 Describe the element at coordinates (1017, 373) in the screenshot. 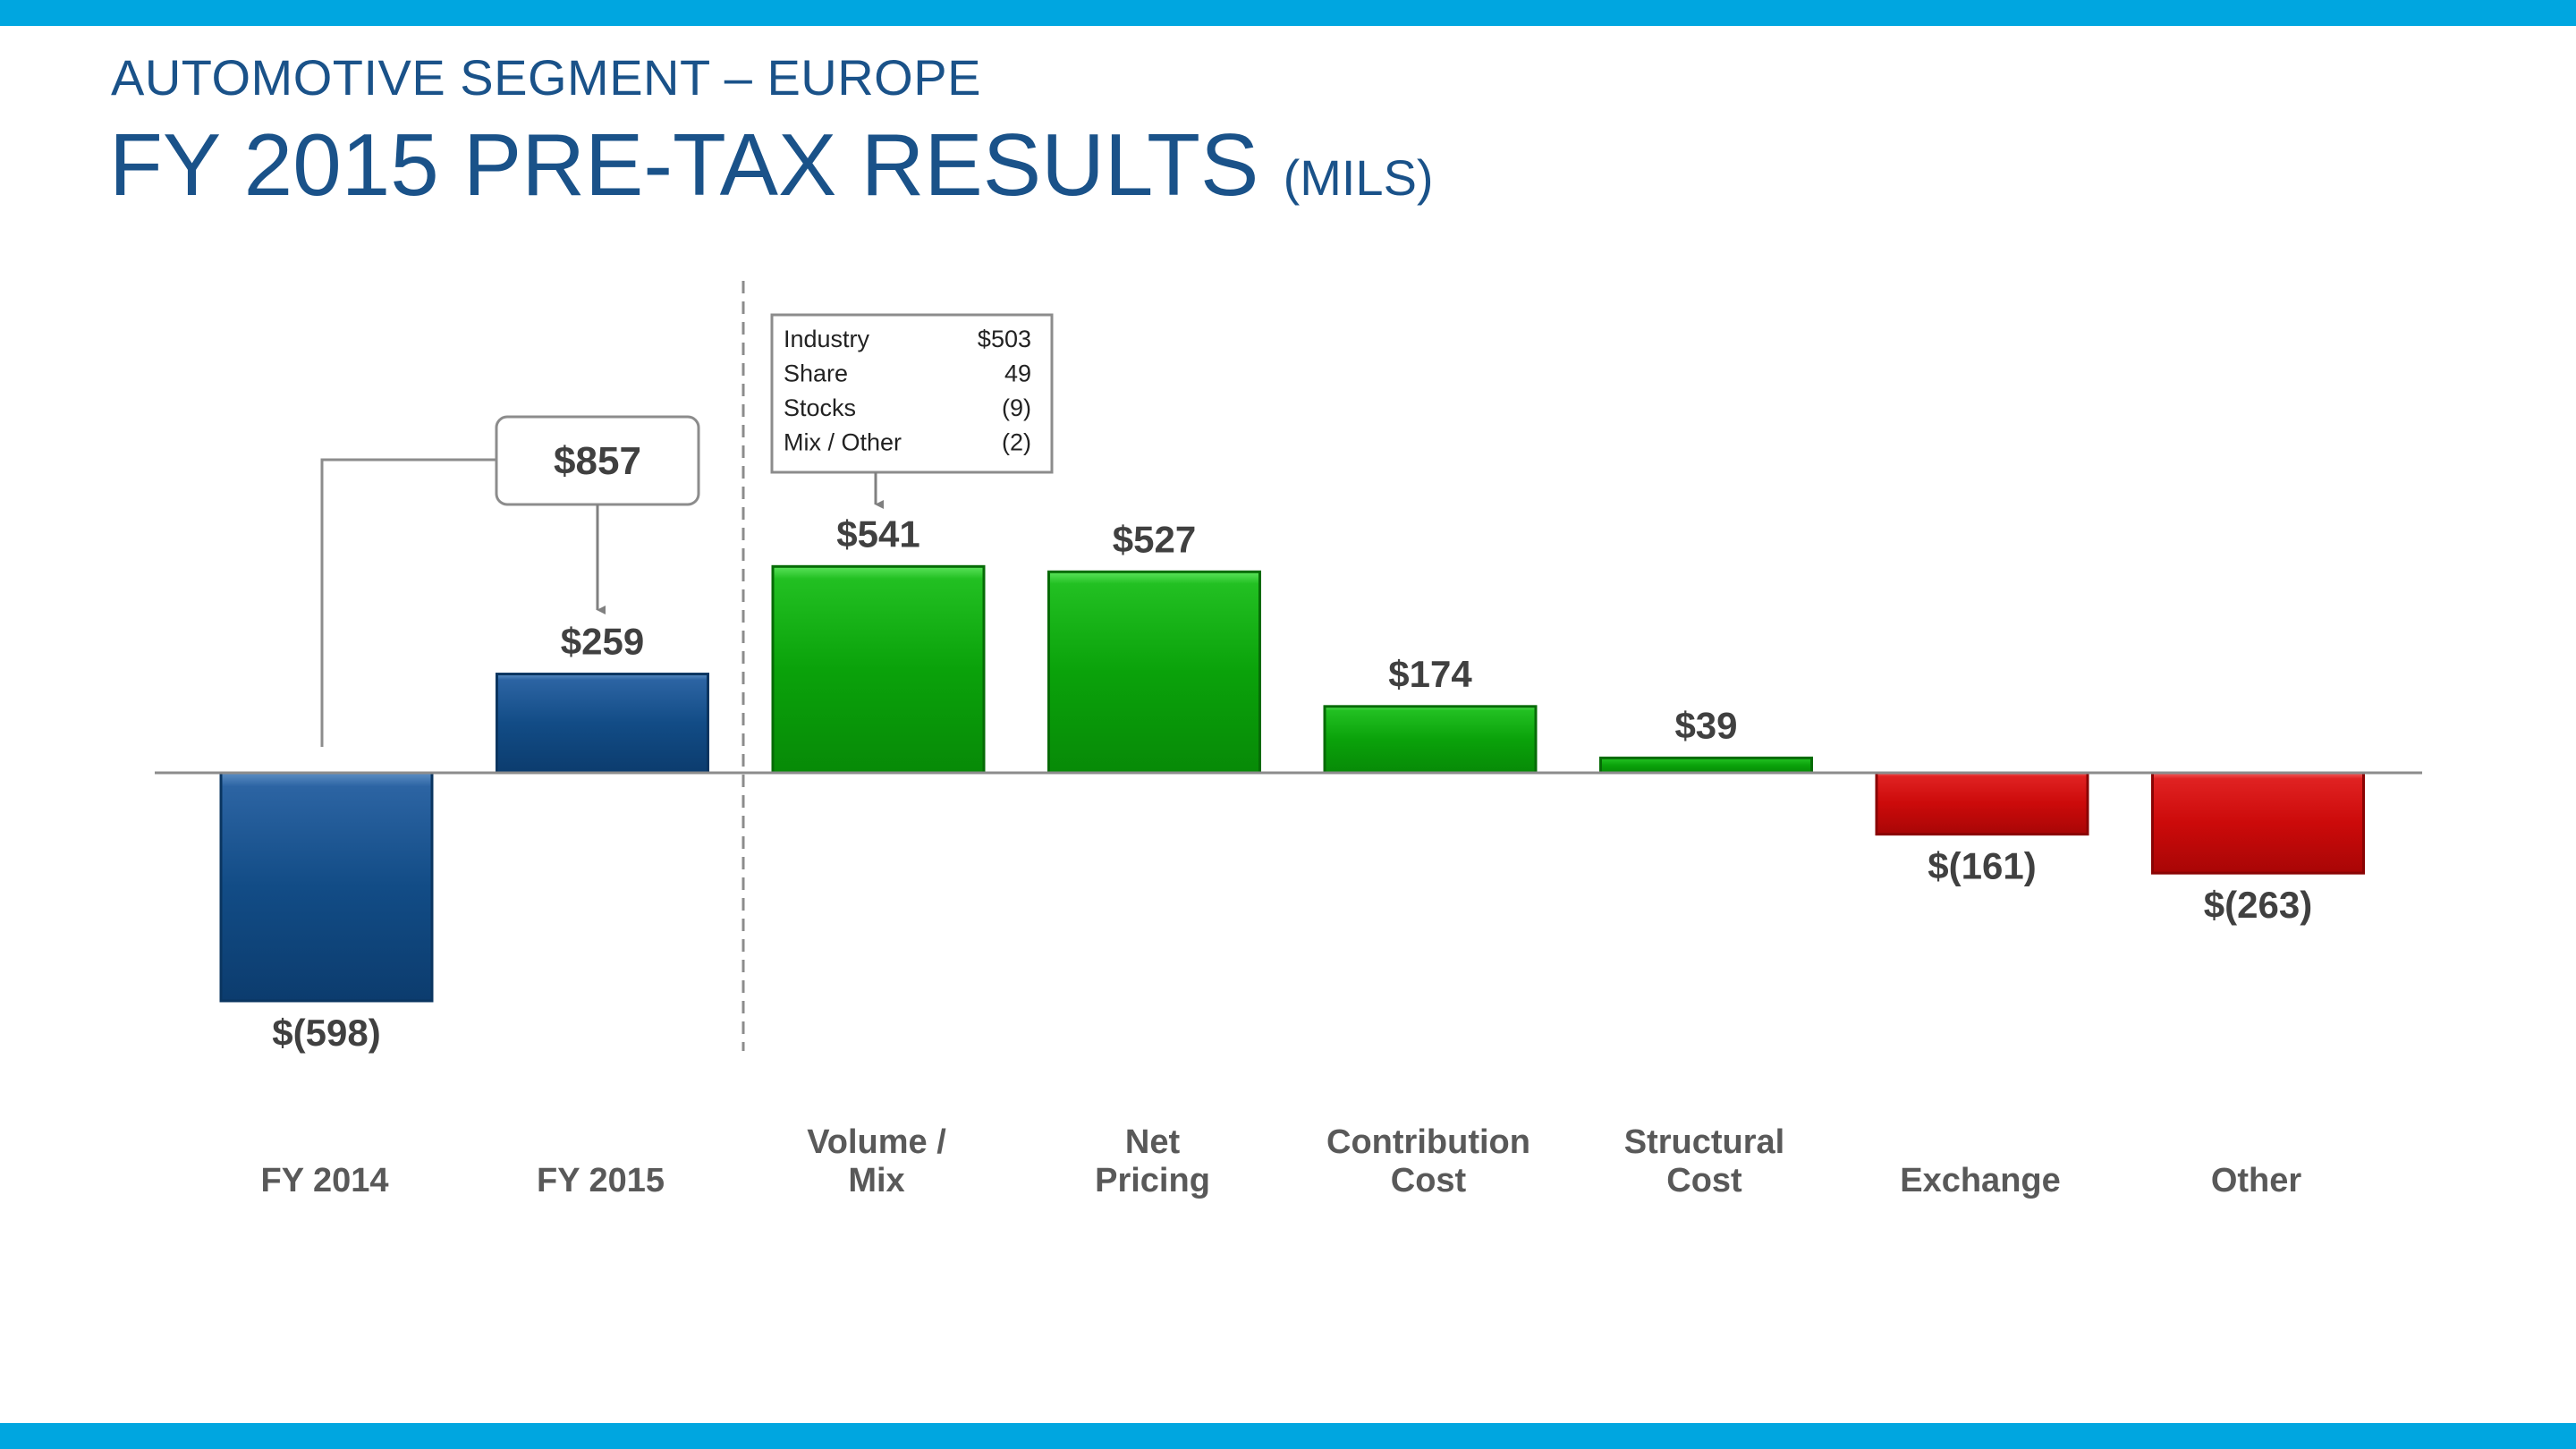

I see `detail-row-value-1: 49` at that location.